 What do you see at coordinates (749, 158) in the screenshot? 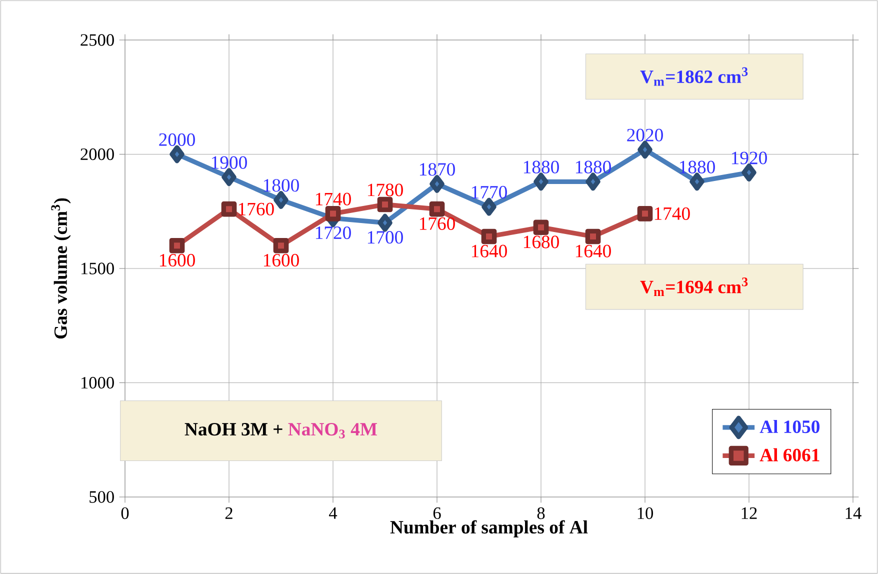
I see `data-label: 1920` at bounding box center [749, 158].